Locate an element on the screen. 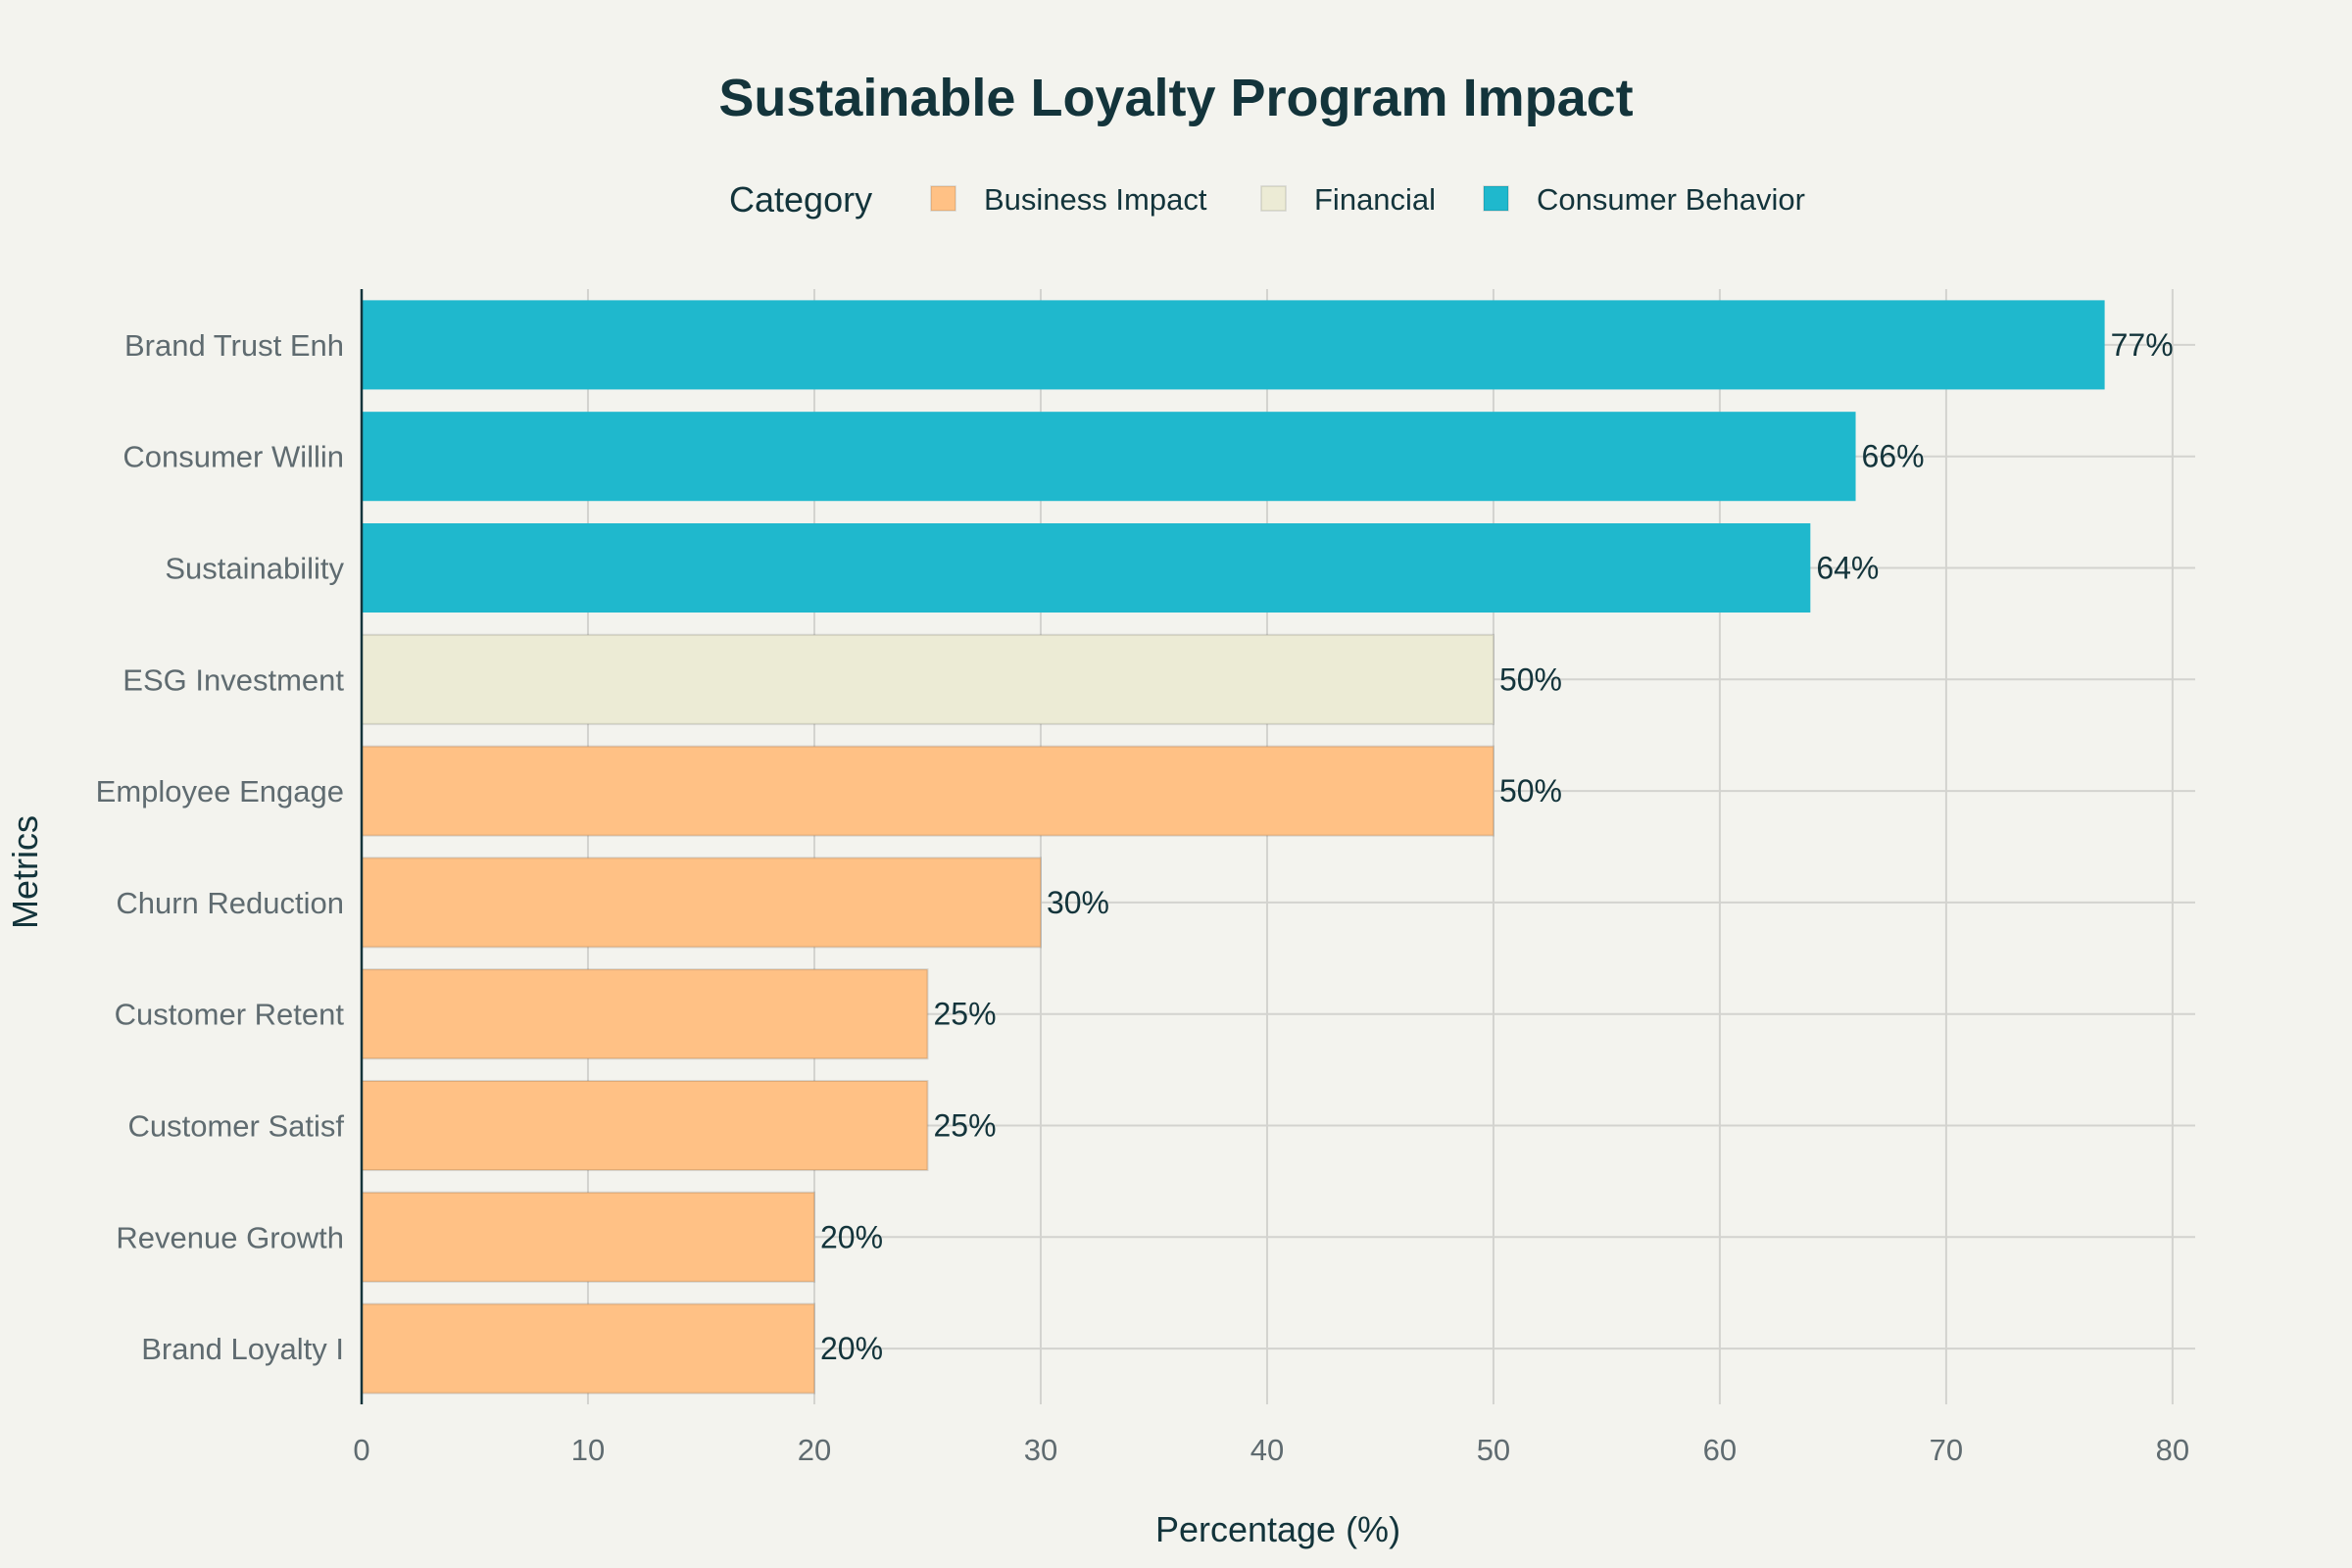  data-label: 30% is located at coordinates (1078, 902).